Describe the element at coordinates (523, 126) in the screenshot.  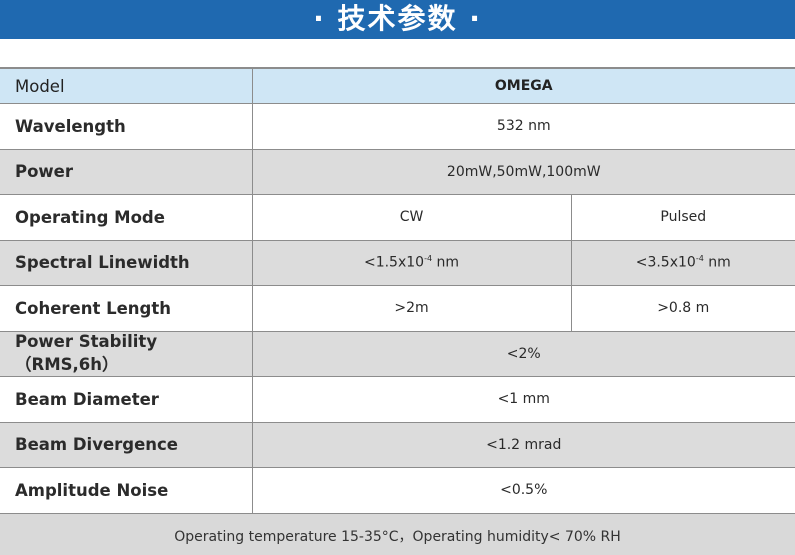
I see `wavelength-value: 532 nm` at that location.